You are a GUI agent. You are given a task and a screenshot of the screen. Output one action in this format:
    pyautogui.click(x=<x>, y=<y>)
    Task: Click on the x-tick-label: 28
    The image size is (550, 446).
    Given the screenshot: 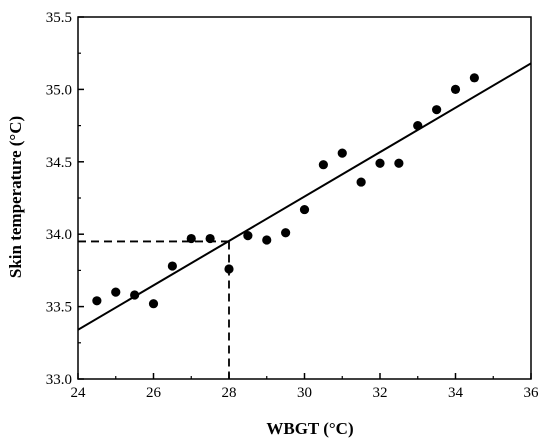 What is the action you would take?
    pyautogui.click(x=229, y=393)
    